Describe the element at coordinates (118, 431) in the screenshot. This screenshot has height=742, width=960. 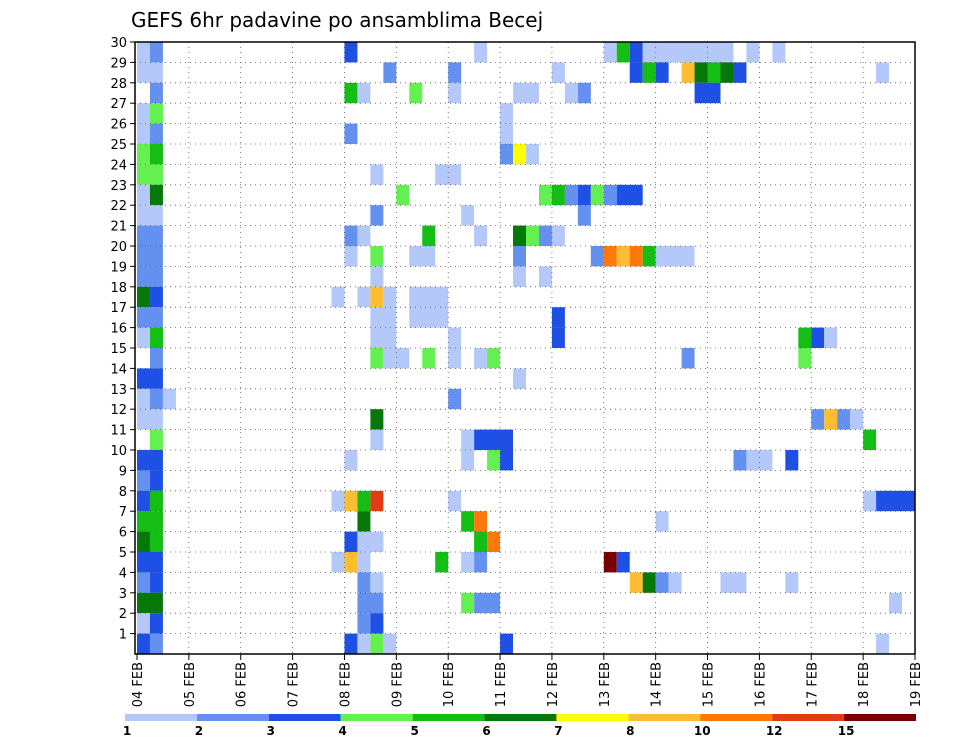
I see `y-tick-label: 11` at that location.